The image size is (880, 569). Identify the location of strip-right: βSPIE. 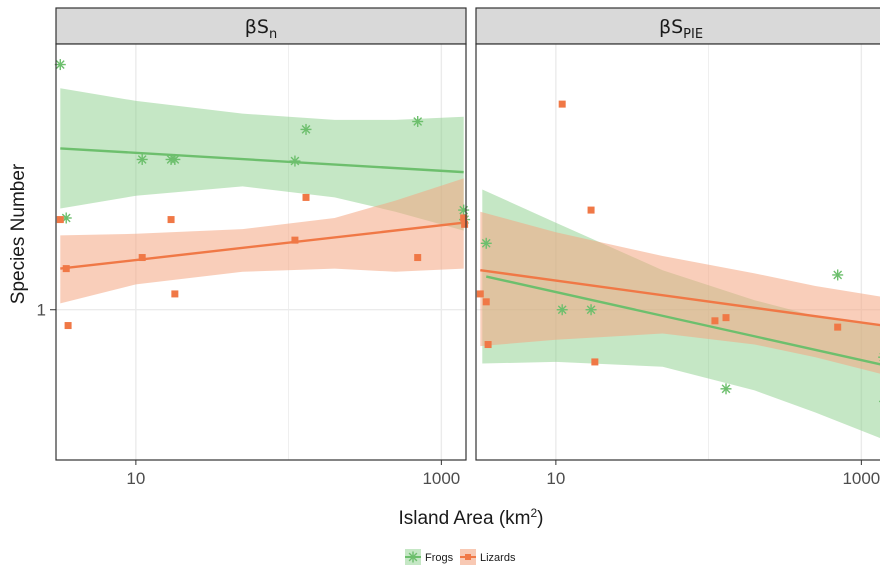
(677, 26).